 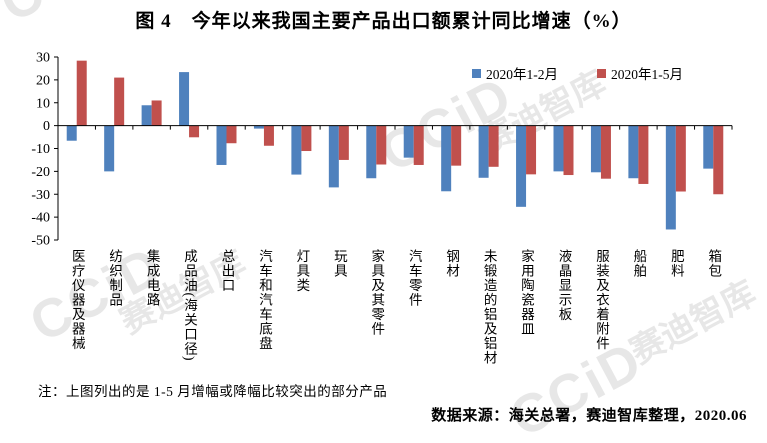 What do you see at coordinates (264, 300) in the screenshot?
I see `category-label: 汽车和汽车底盘` at bounding box center [264, 300].